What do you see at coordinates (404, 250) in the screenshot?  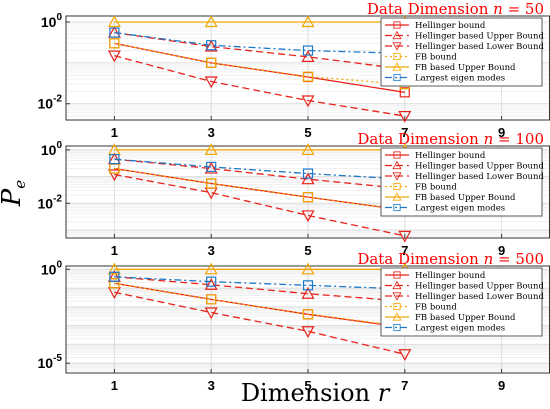 I see `x-tick-label: 7` at bounding box center [404, 250].